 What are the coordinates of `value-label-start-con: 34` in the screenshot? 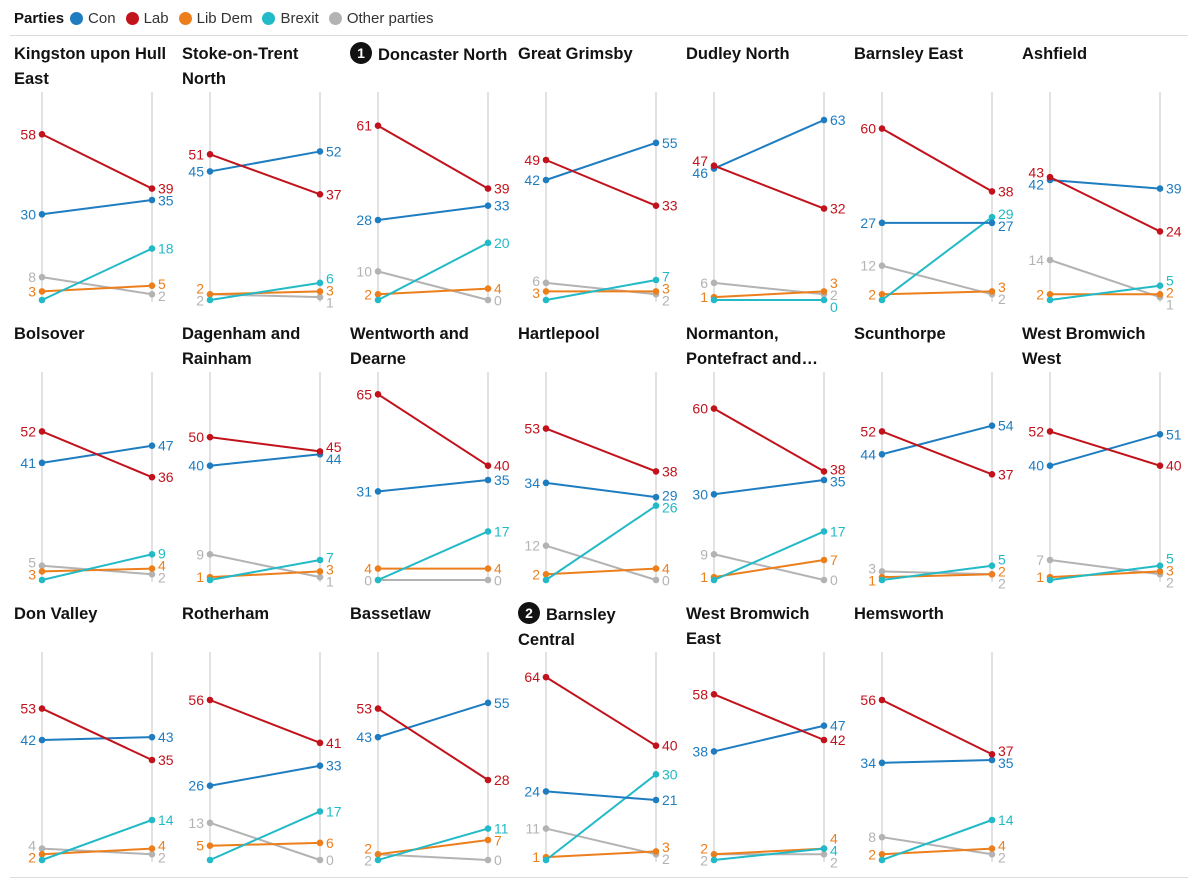 It's located at (868, 763).